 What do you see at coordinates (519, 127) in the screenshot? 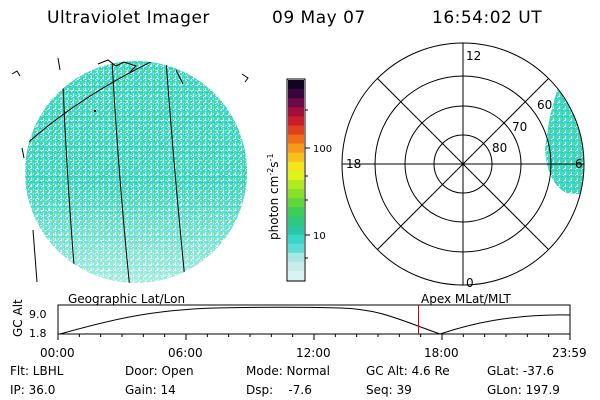
I see `lat-label-70: 70` at bounding box center [519, 127].